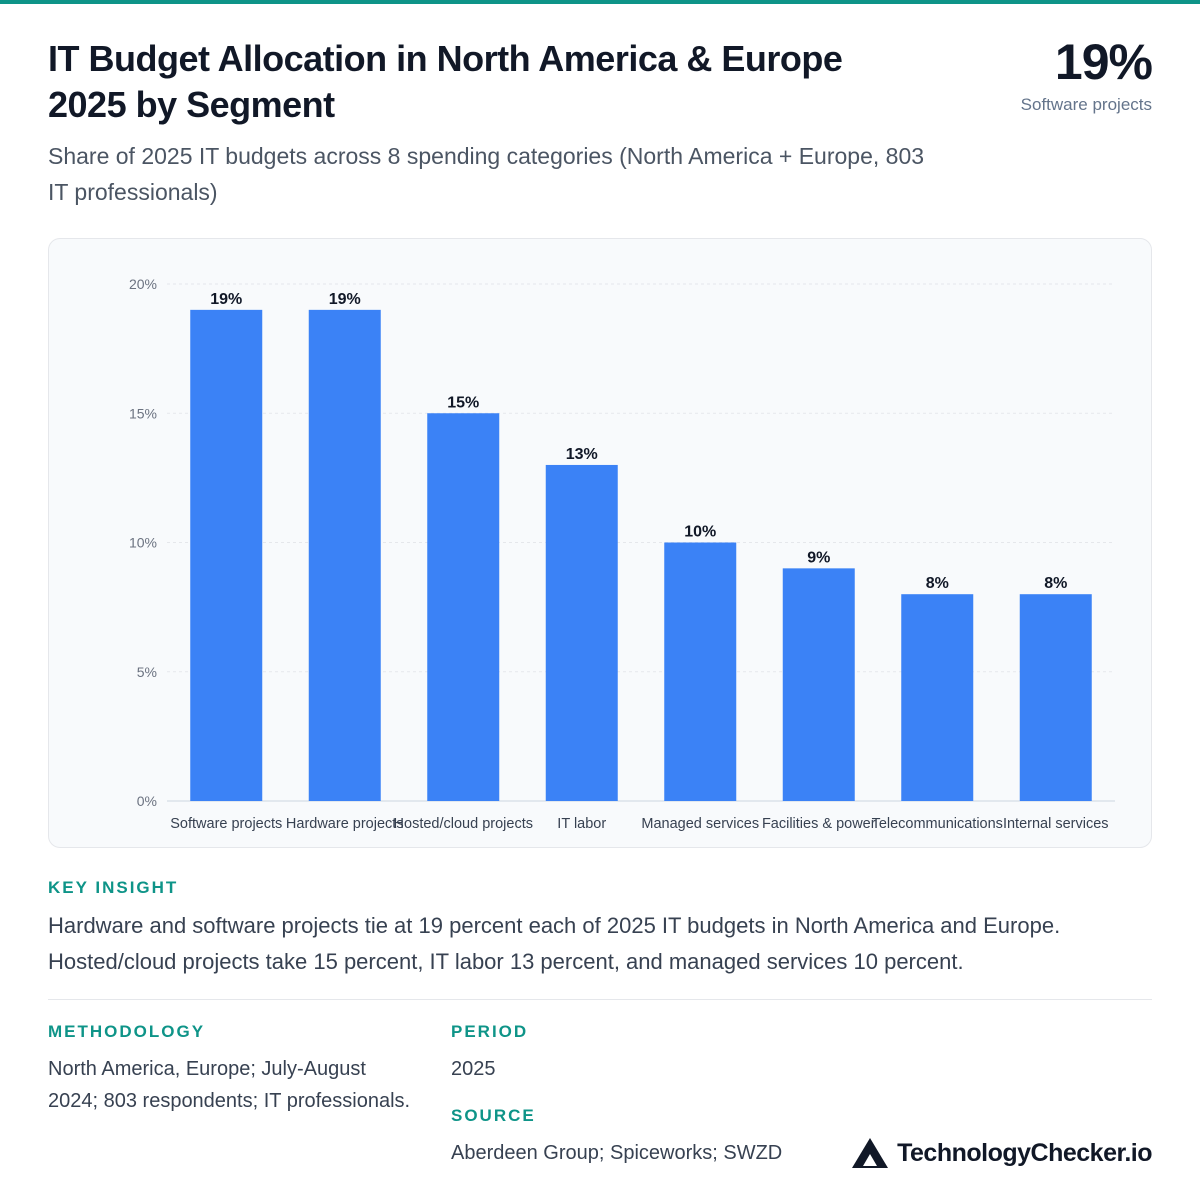 The image size is (1200, 1200). What do you see at coordinates (1024, 1152) in the screenshot?
I see `brand-name: TechnologyChecker.io` at bounding box center [1024, 1152].